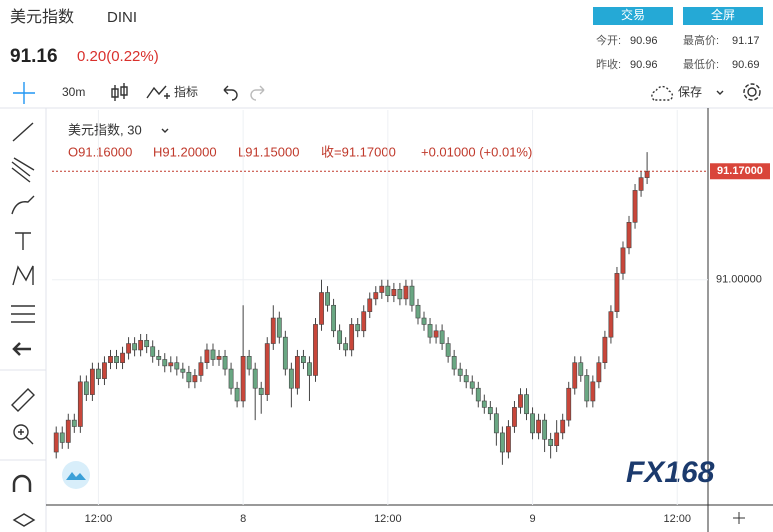 The image size is (773, 532). Describe the element at coordinates (23, 205) in the screenshot. I see `brush-tool` at that location.